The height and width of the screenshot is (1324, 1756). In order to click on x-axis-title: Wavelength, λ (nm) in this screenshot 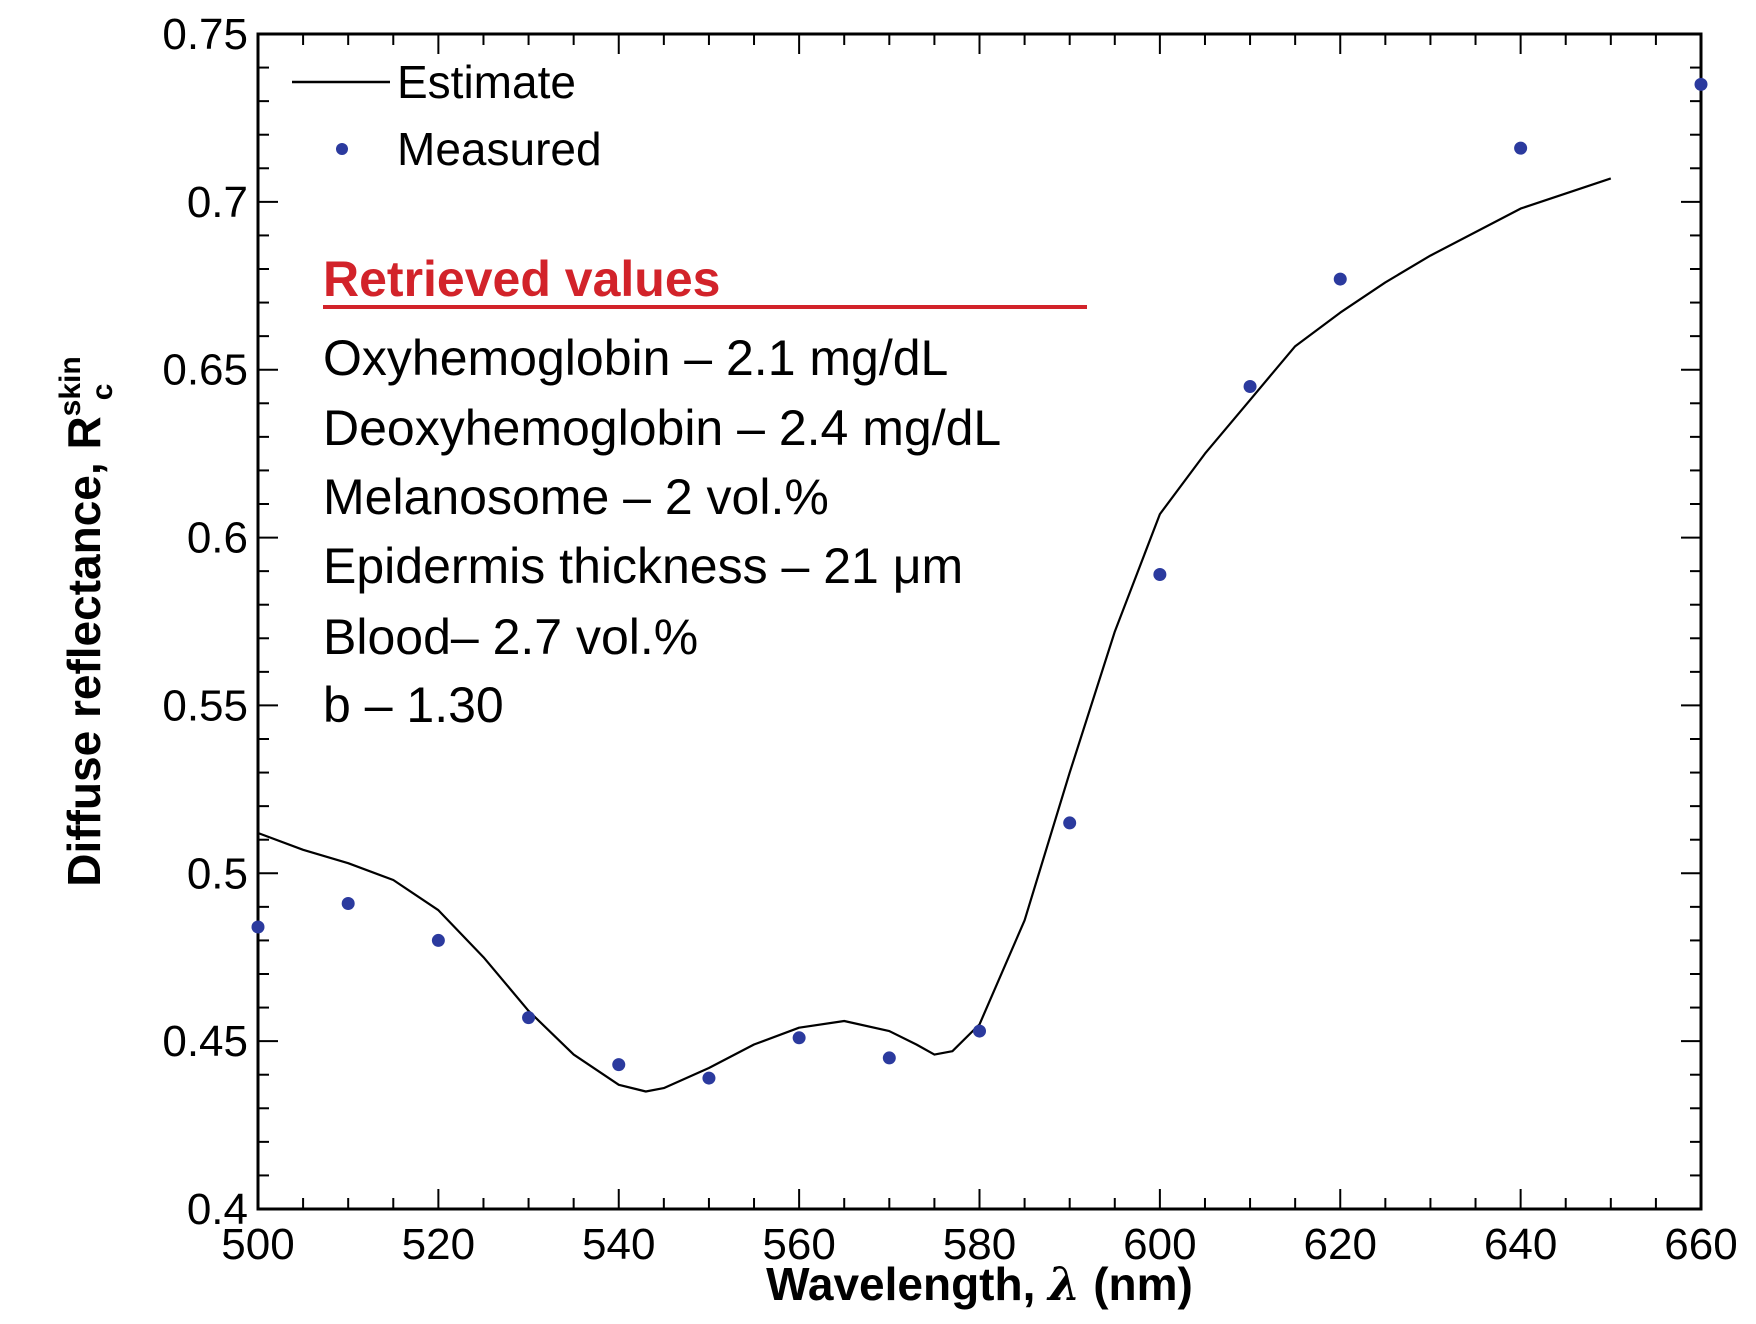, I will do `click(979, 1284)`.